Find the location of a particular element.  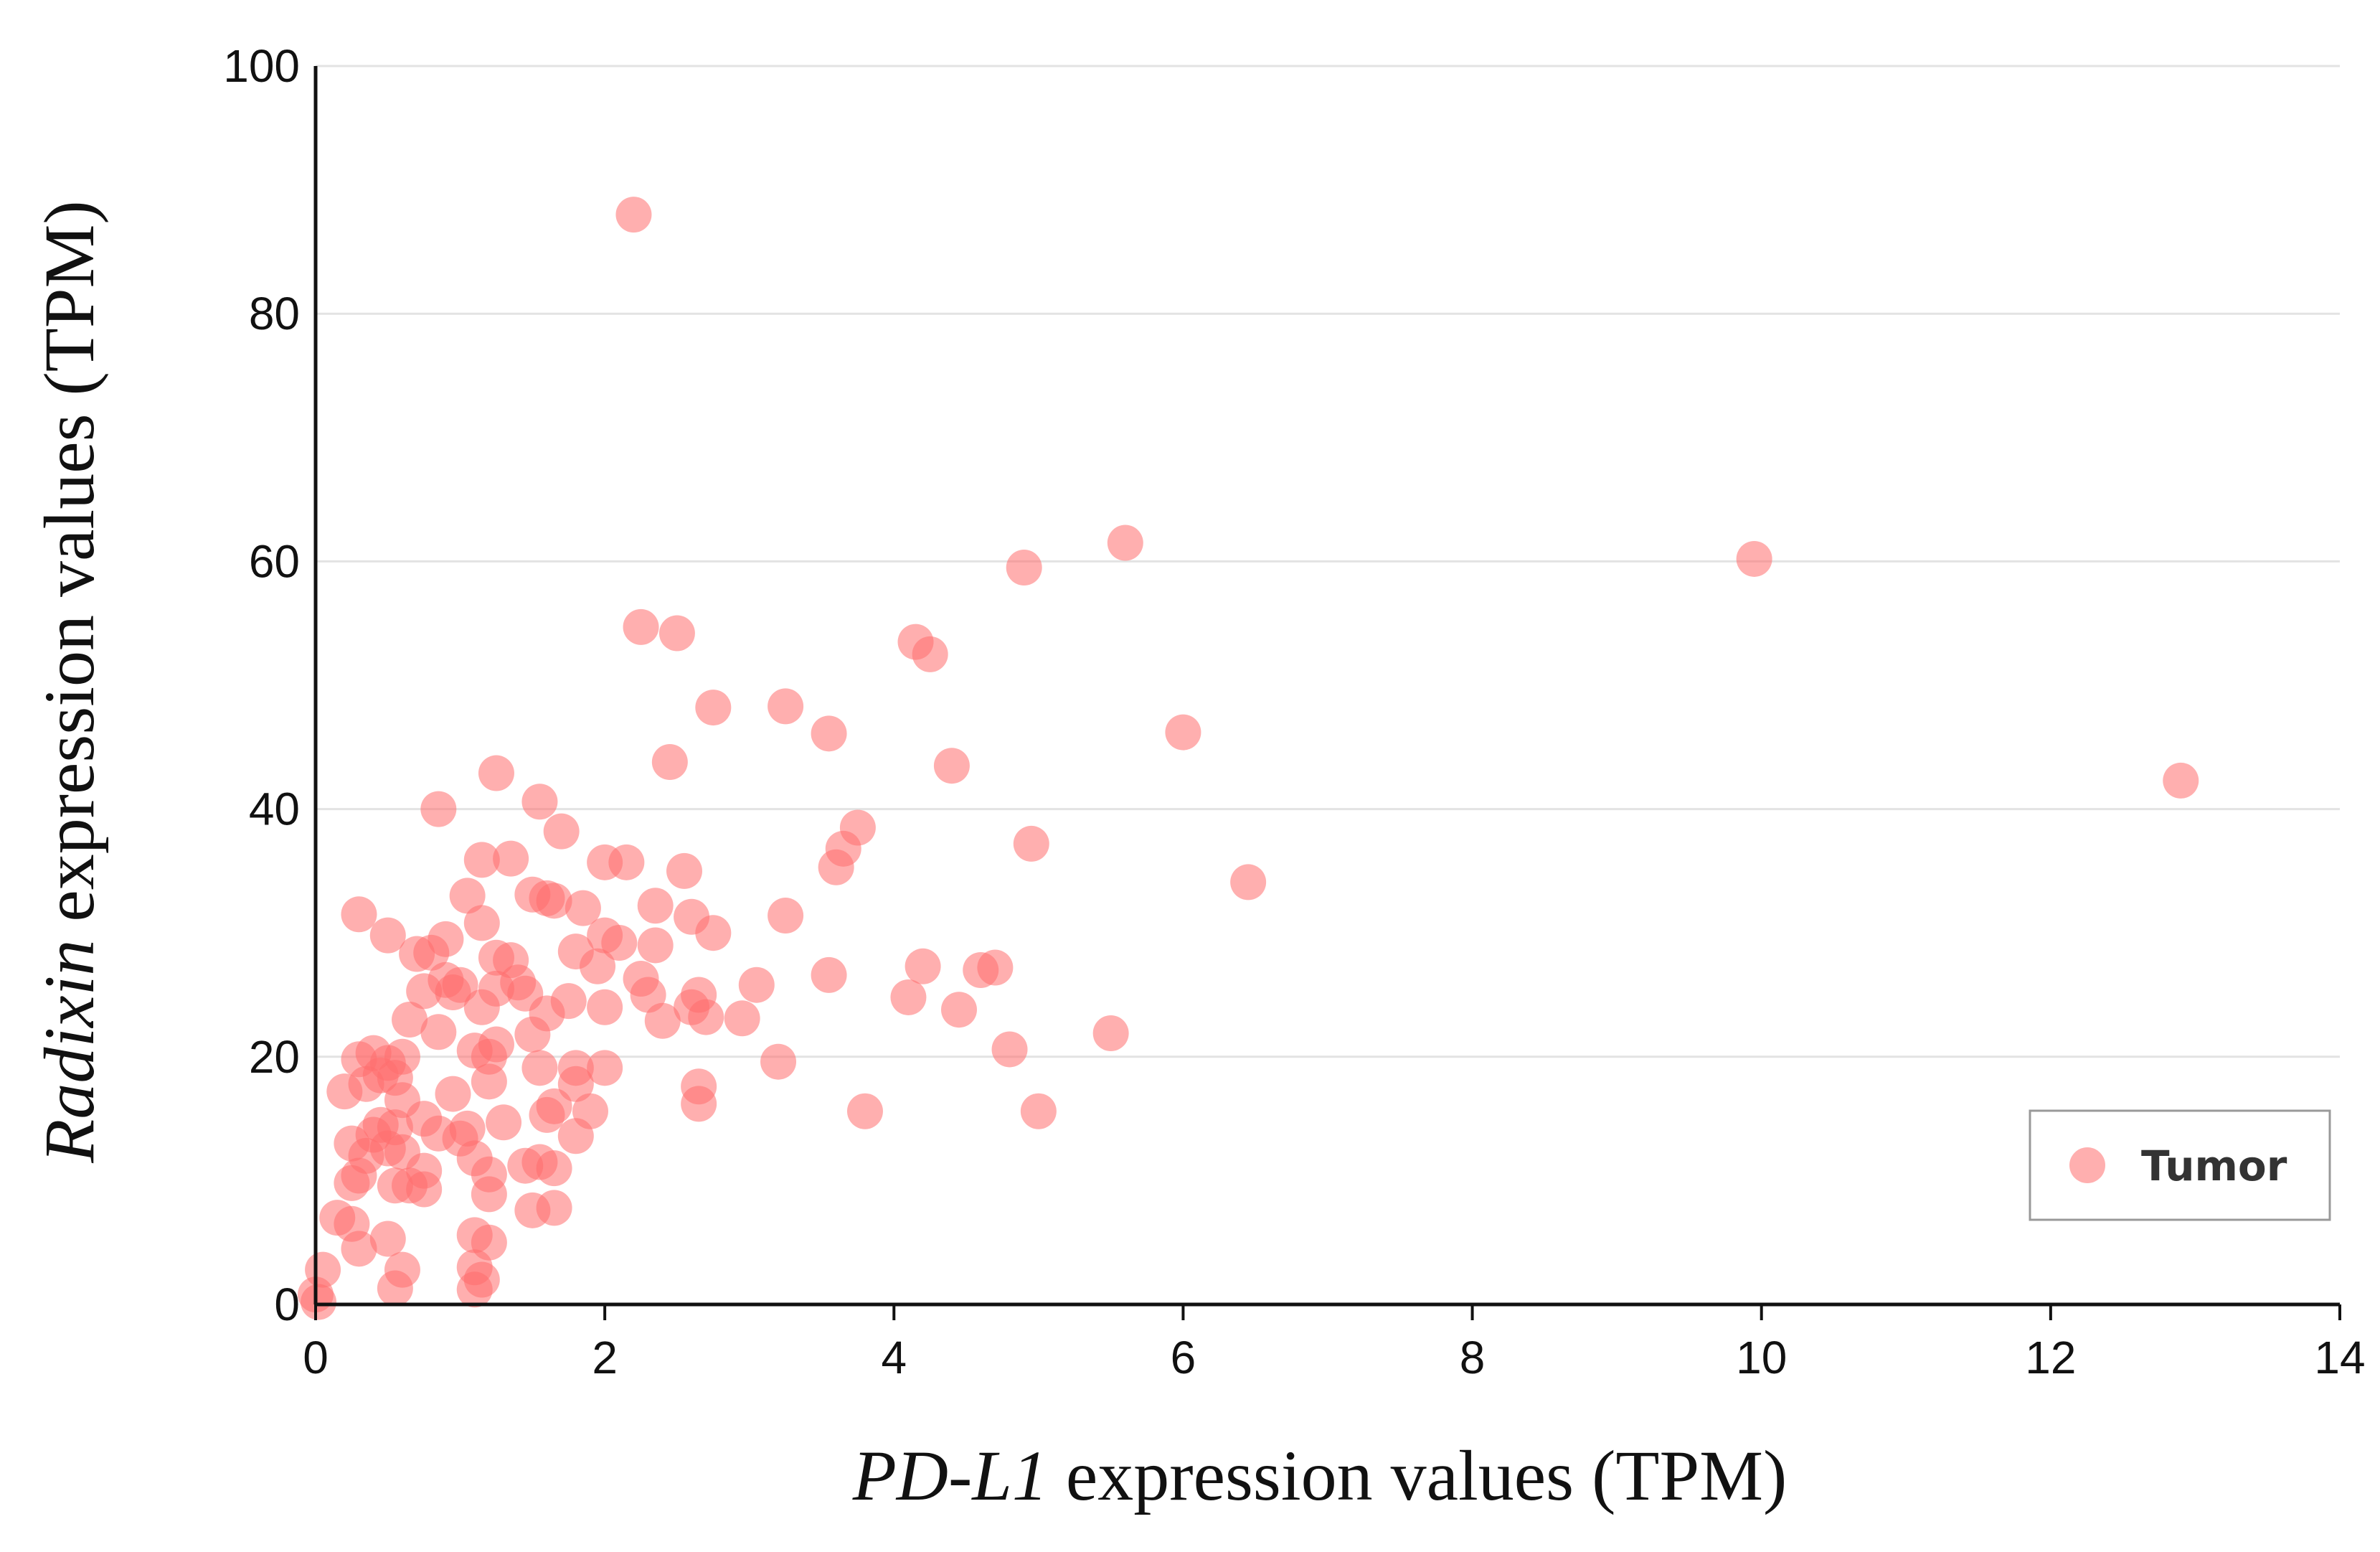

y-tick-label: 80 is located at coordinates (274, 313).